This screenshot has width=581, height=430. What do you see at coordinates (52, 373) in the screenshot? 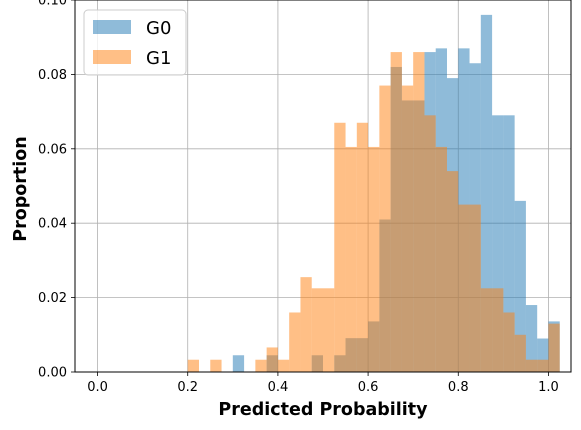
I see `y-tick-label: 0.00` at bounding box center [52, 373].